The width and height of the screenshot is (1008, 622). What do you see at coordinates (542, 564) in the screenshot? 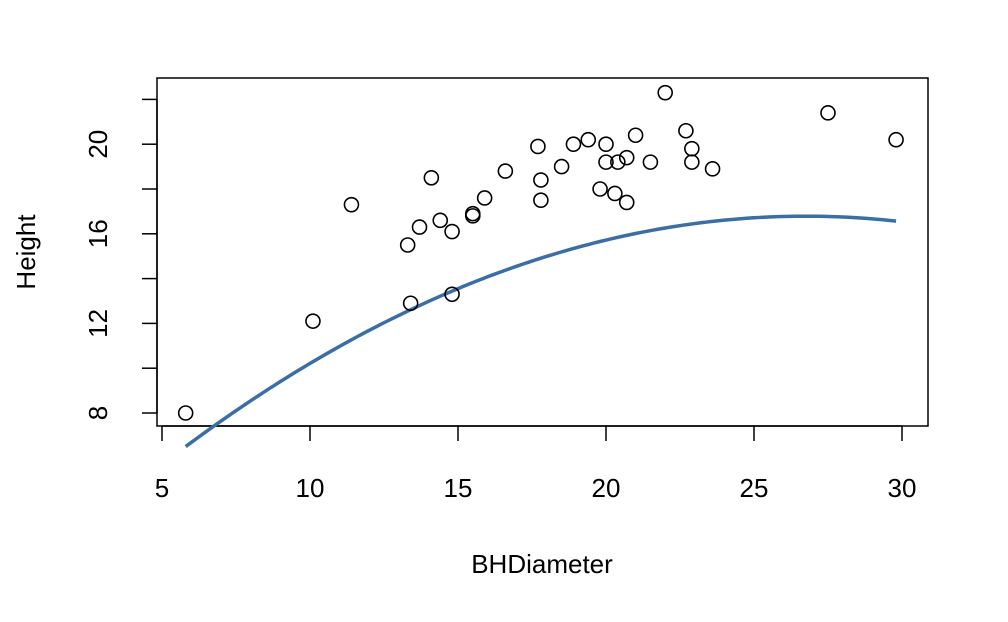
I see `x-axis-title: BHDiameter` at bounding box center [542, 564].